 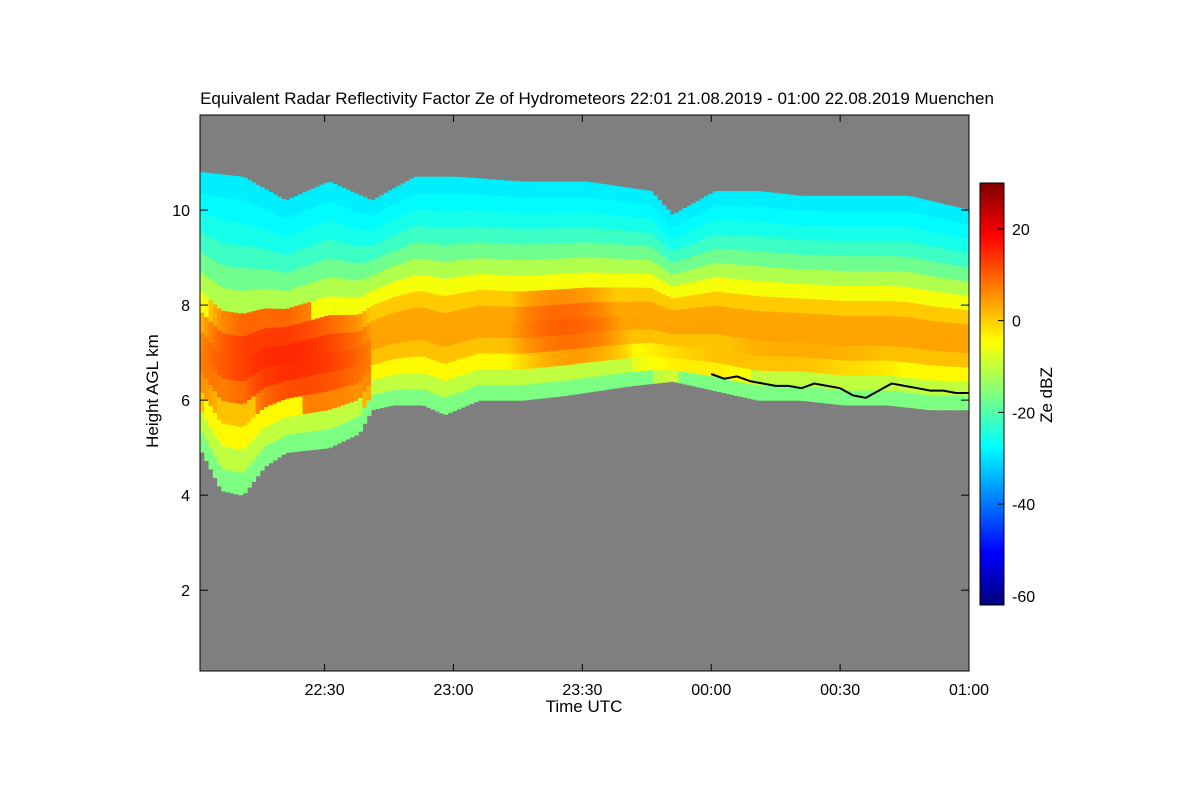 What do you see at coordinates (711, 690) in the screenshot?
I see `x-tick-label: 00:00` at bounding box center [711, 690].